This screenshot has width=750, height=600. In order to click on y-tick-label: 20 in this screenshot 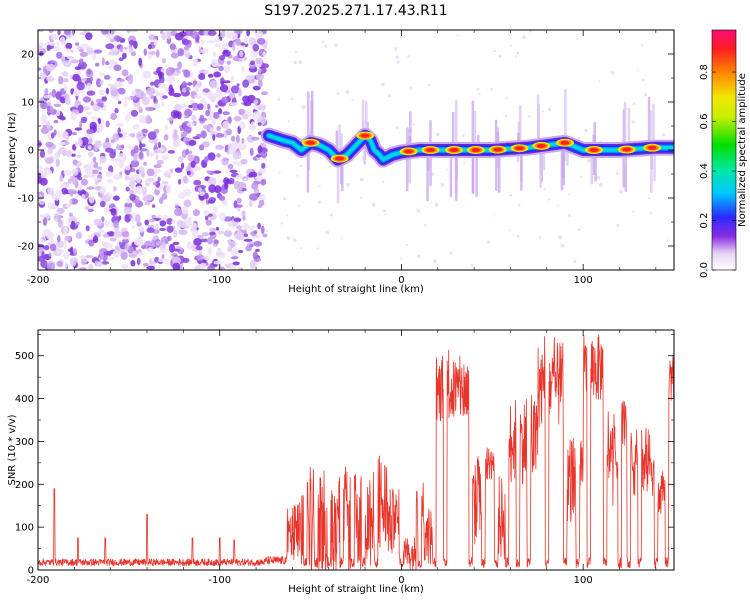, I will do `click(27, 55)`.